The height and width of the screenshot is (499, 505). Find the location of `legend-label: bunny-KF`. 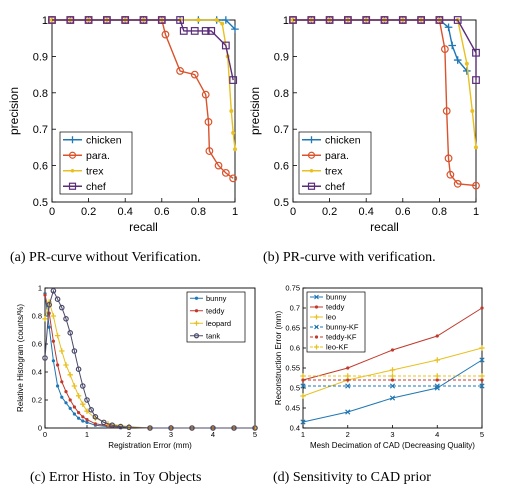

legend-label: bunny-KF is located at coordinates (342, 327).